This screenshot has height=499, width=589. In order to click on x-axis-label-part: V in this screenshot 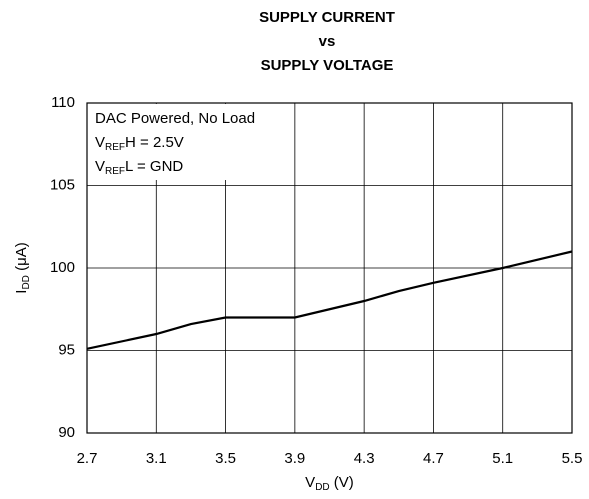, I will do `click(310, 482)`.